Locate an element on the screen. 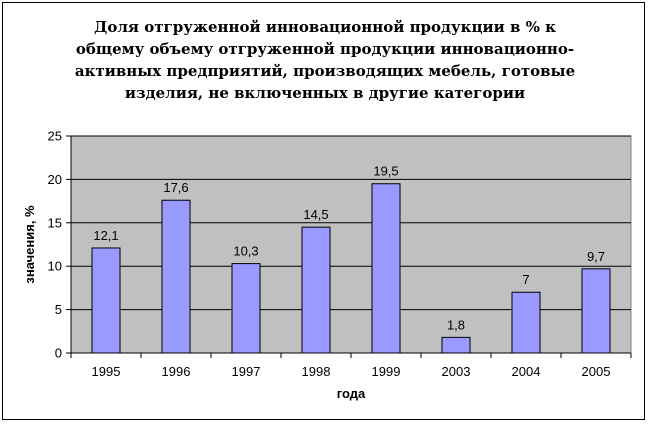  data-label: 17,6 is located at coordinates (175, 187).